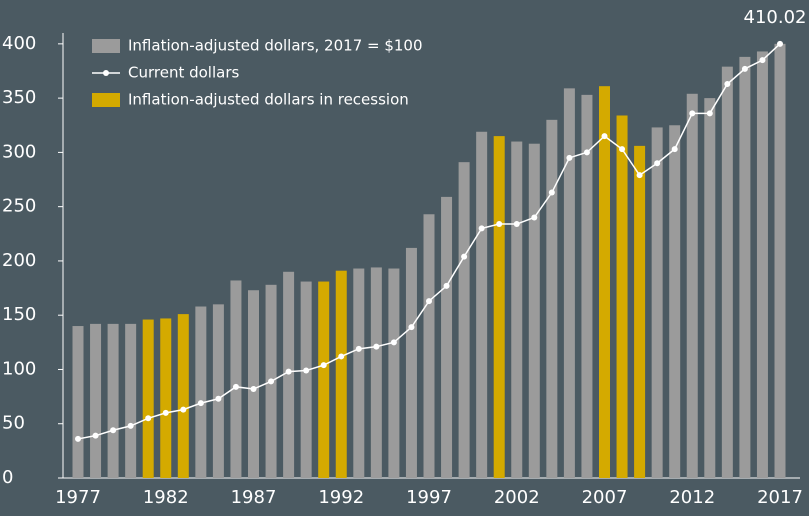  Describe the element at coordinates (780, 497) in the screenshot. I see `x-tick-label: 2017` at that location.